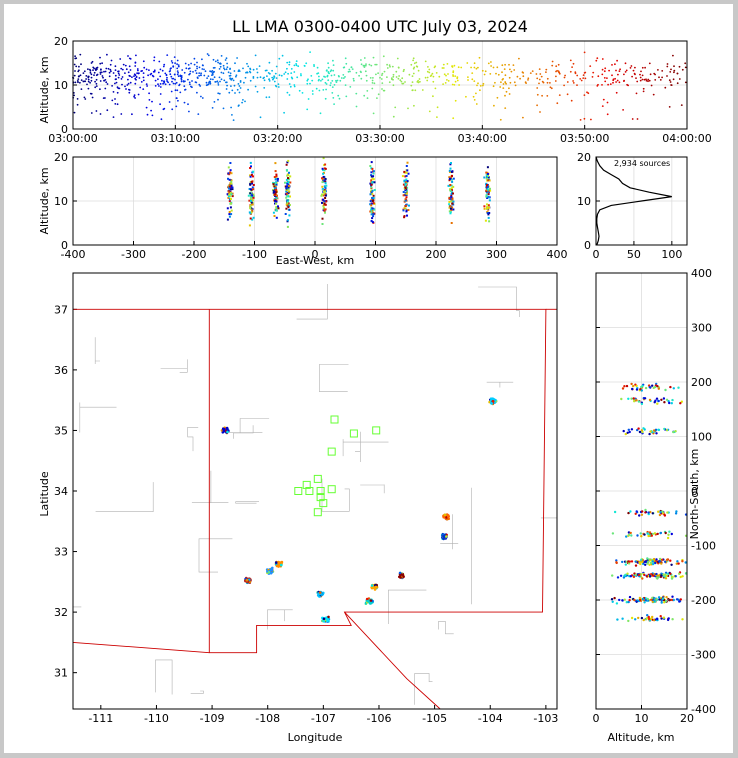 Image resolution: width=738 pixels, height=758 pixels. I want to click on lma-station-marker, so click(320, 497).